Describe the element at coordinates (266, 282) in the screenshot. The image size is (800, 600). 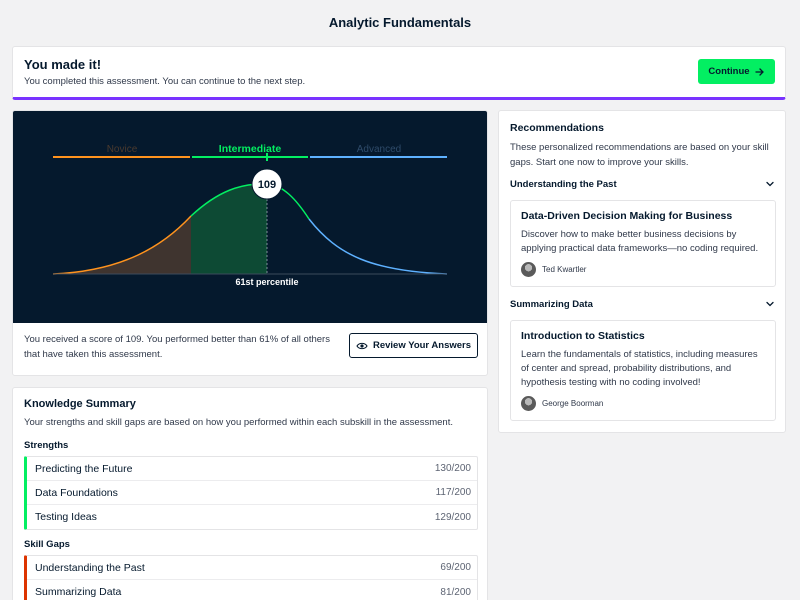
I see `percentile-label: 61st percentile` at that location.